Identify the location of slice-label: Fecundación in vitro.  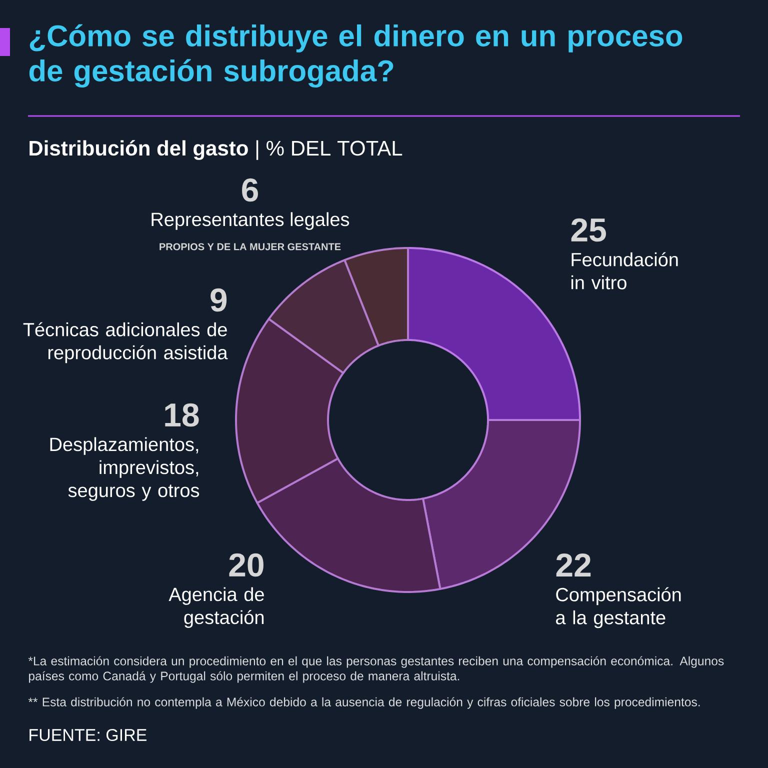
(624, 271).